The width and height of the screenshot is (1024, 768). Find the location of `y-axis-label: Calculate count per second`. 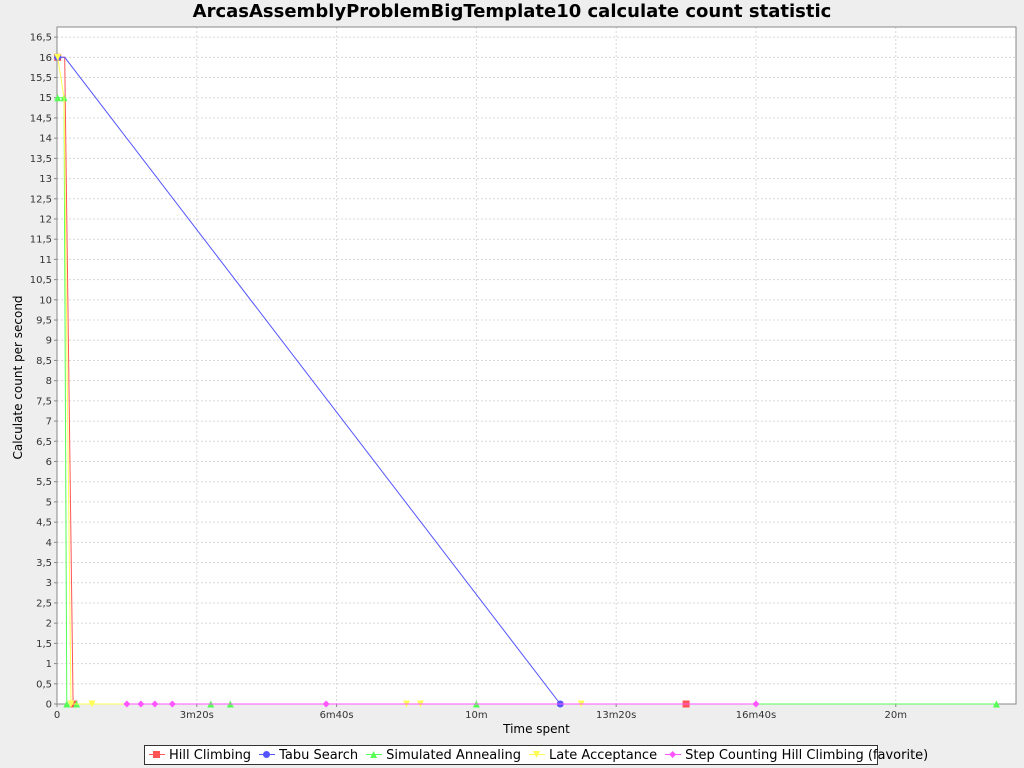

y-axis-label: Calculate count per second is located at coordinates (18, 377).